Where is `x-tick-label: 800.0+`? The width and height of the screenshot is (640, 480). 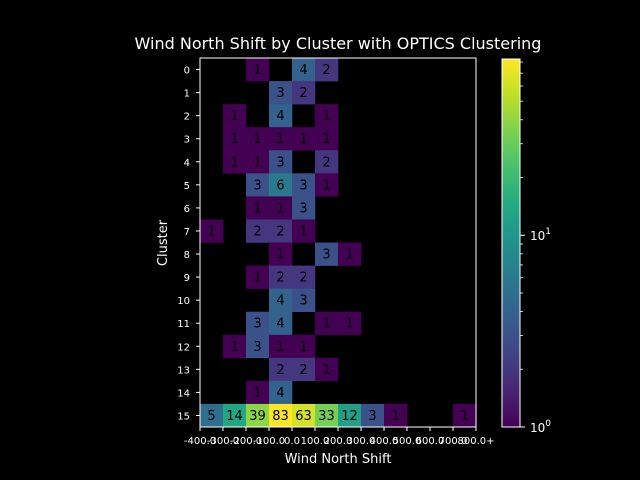
x-tick-label: 800.0+ is located at coordinates (475, 441).